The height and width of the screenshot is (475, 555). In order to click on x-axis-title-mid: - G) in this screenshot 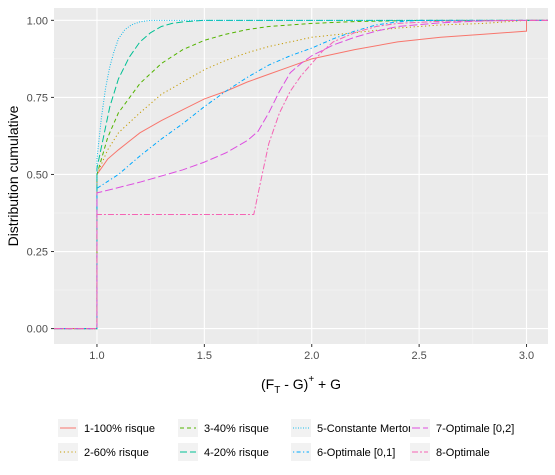, I will do `click(294, 384)`.